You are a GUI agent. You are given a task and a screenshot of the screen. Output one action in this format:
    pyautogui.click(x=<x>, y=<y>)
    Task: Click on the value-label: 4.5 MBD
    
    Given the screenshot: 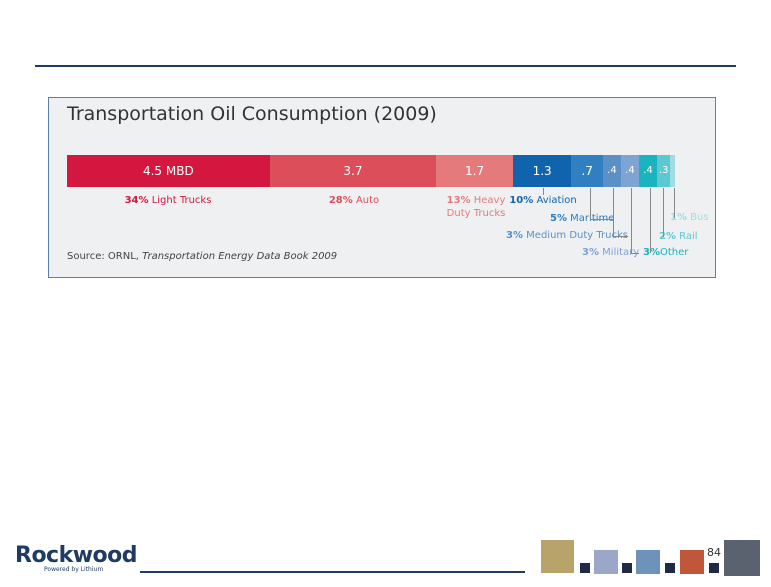 What is the action you would take?
    pyautogui.click(x=168, y=171)
    